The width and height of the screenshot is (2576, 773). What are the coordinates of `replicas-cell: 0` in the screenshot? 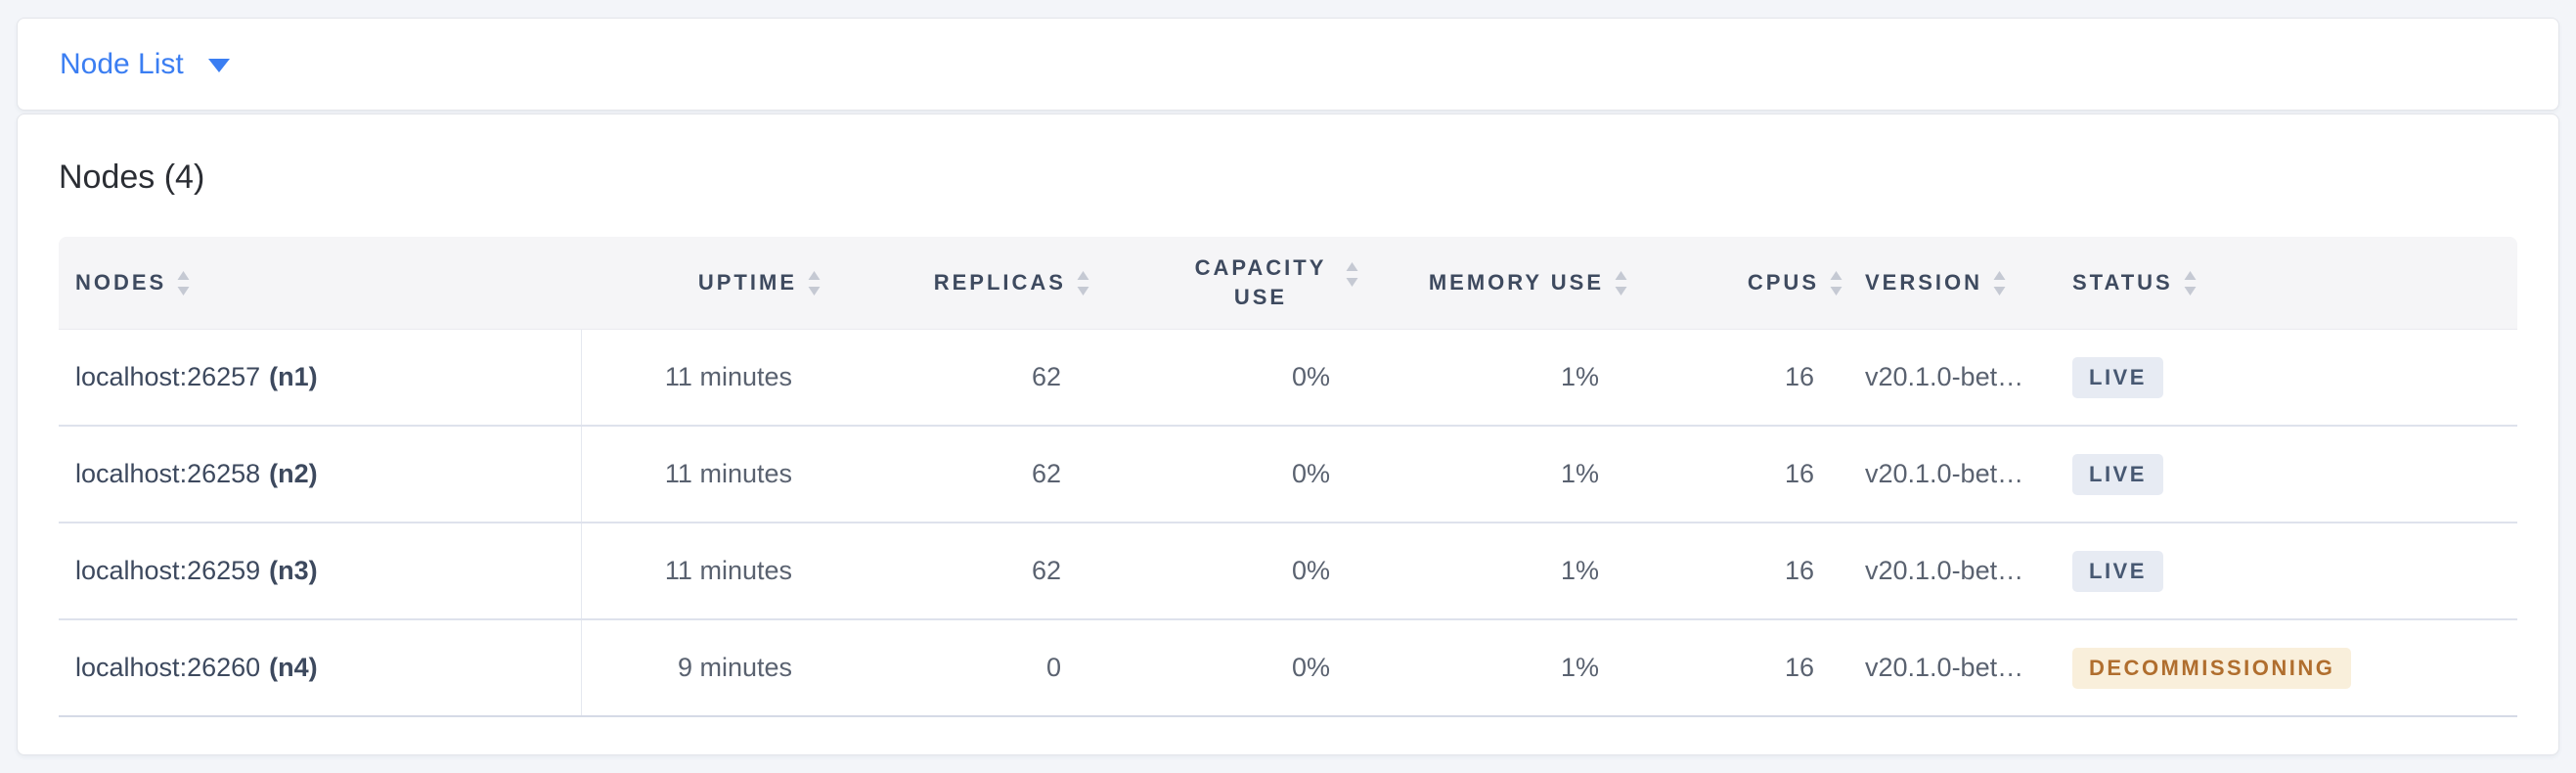 It's located at (956, 668).